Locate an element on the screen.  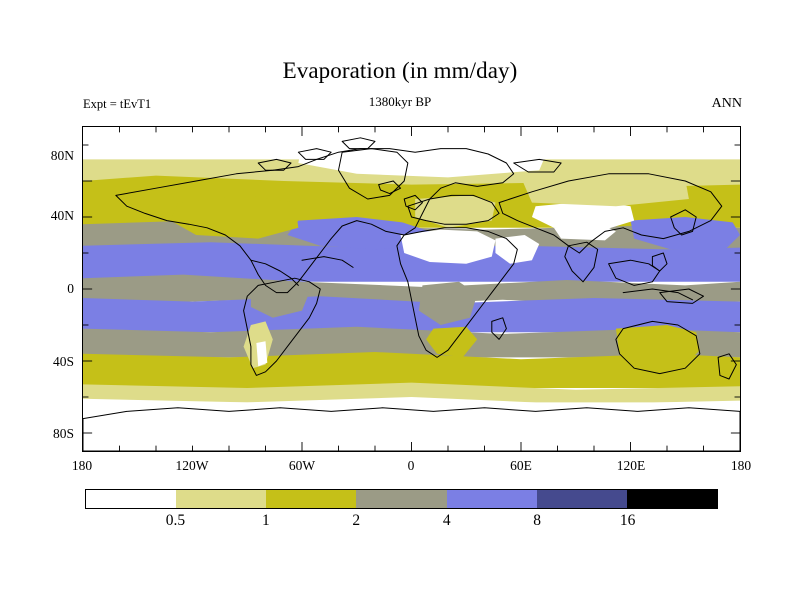
y-axis-tick-labels: 80N 40N 0 40S 80S is located at coordinates (37, 289).